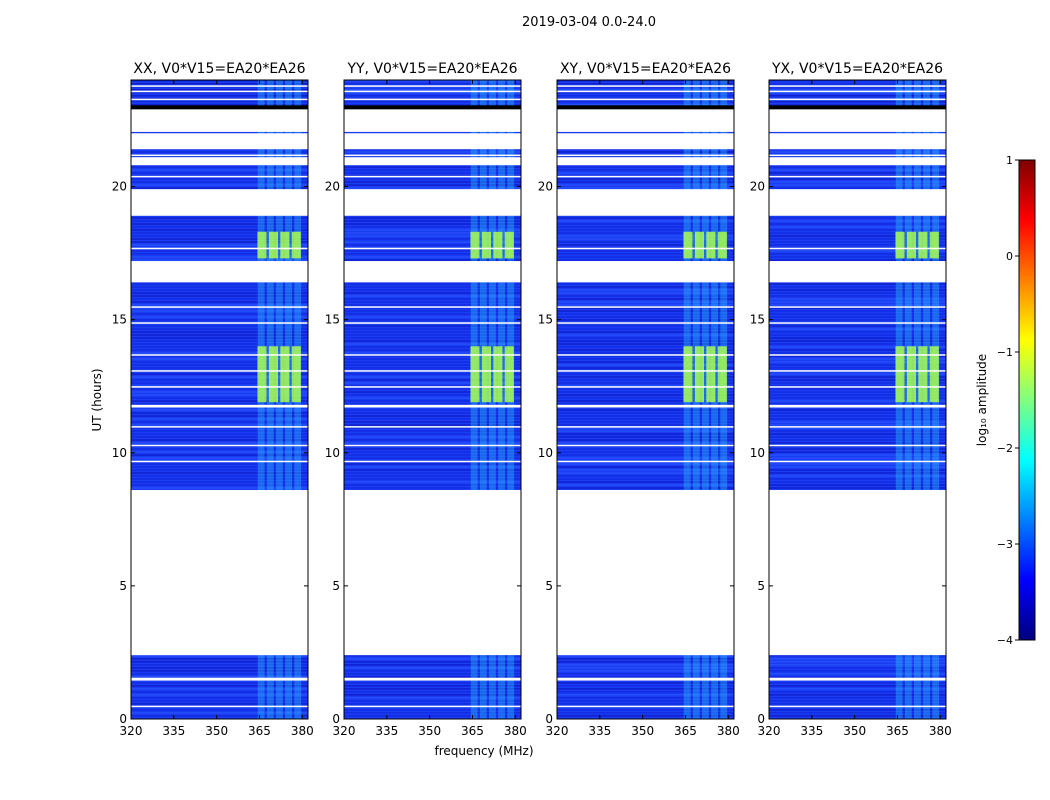  What do you see at coordinates (336, 719) in the screenshot?
I see `y-tick-label: 0` at bounding box center [336, 719].